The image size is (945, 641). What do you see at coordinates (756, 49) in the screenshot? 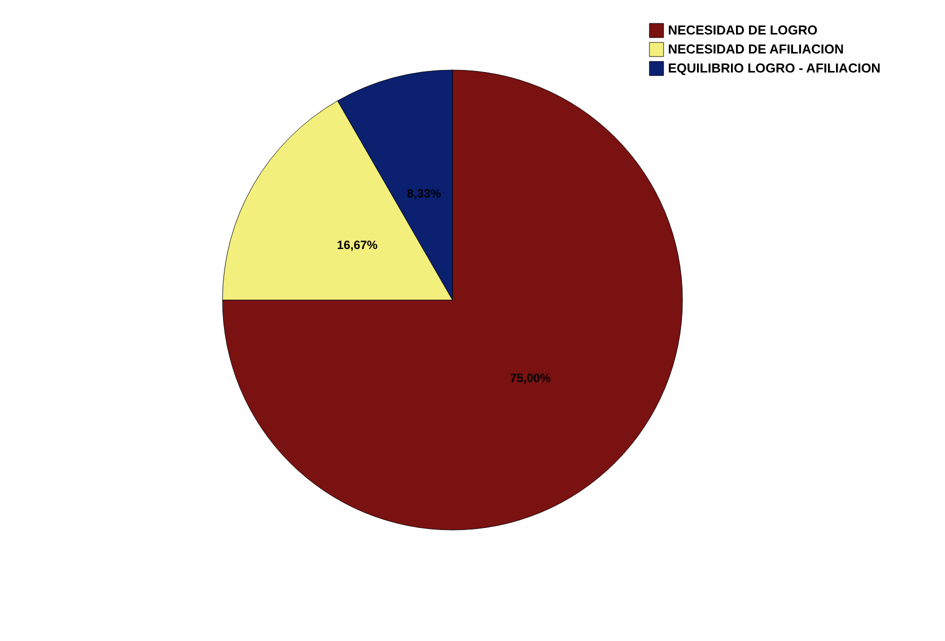
I see `legend-label: NECESIDAD DE AFILIACION` at bounding box center [756, 49].